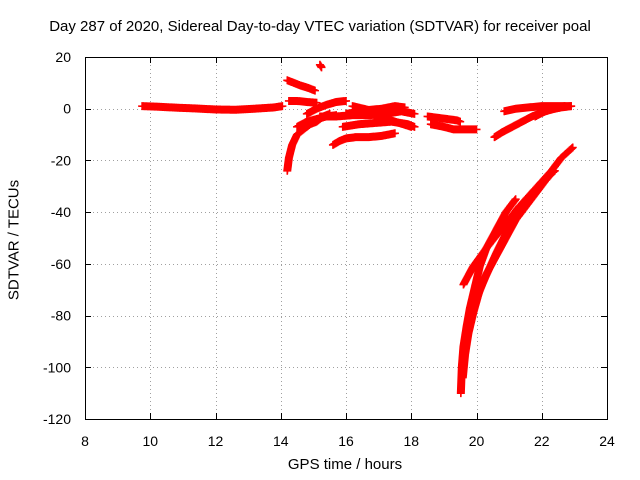 The image size is (640, 480). Describe the element at coordinates (477, 441) in the screenshot. I see `x-tick-label: 20` at that location.